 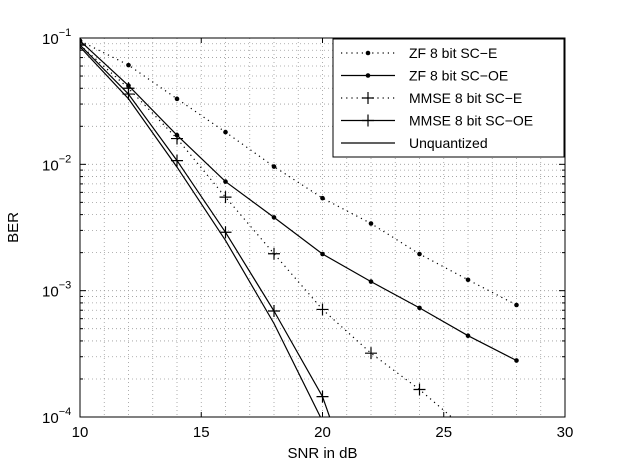 What do you see at coordinates (56, 37) in the screenshot?
I see `y-tick-label: 10⁻¹` at bounding box center [56, 37].